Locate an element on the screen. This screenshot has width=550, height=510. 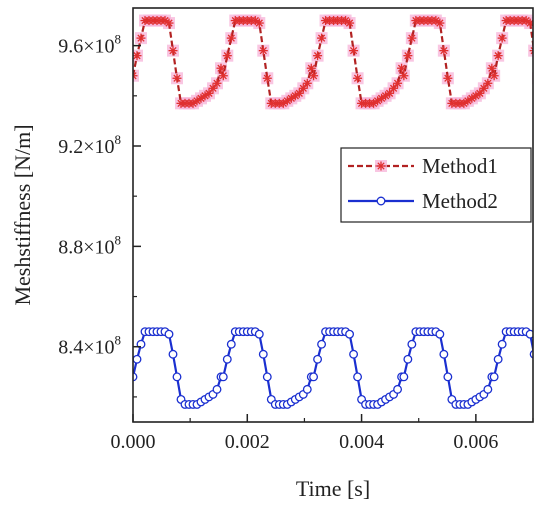
y-tick-label: 9.6×10⁸ is located at coordinates (89, 45).